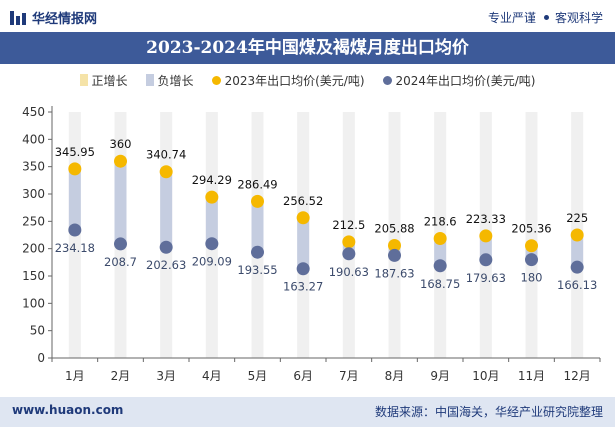 This screenshot has height=427, width=615. I want to click on data-label-2023: 340.74, so click(166, 155).